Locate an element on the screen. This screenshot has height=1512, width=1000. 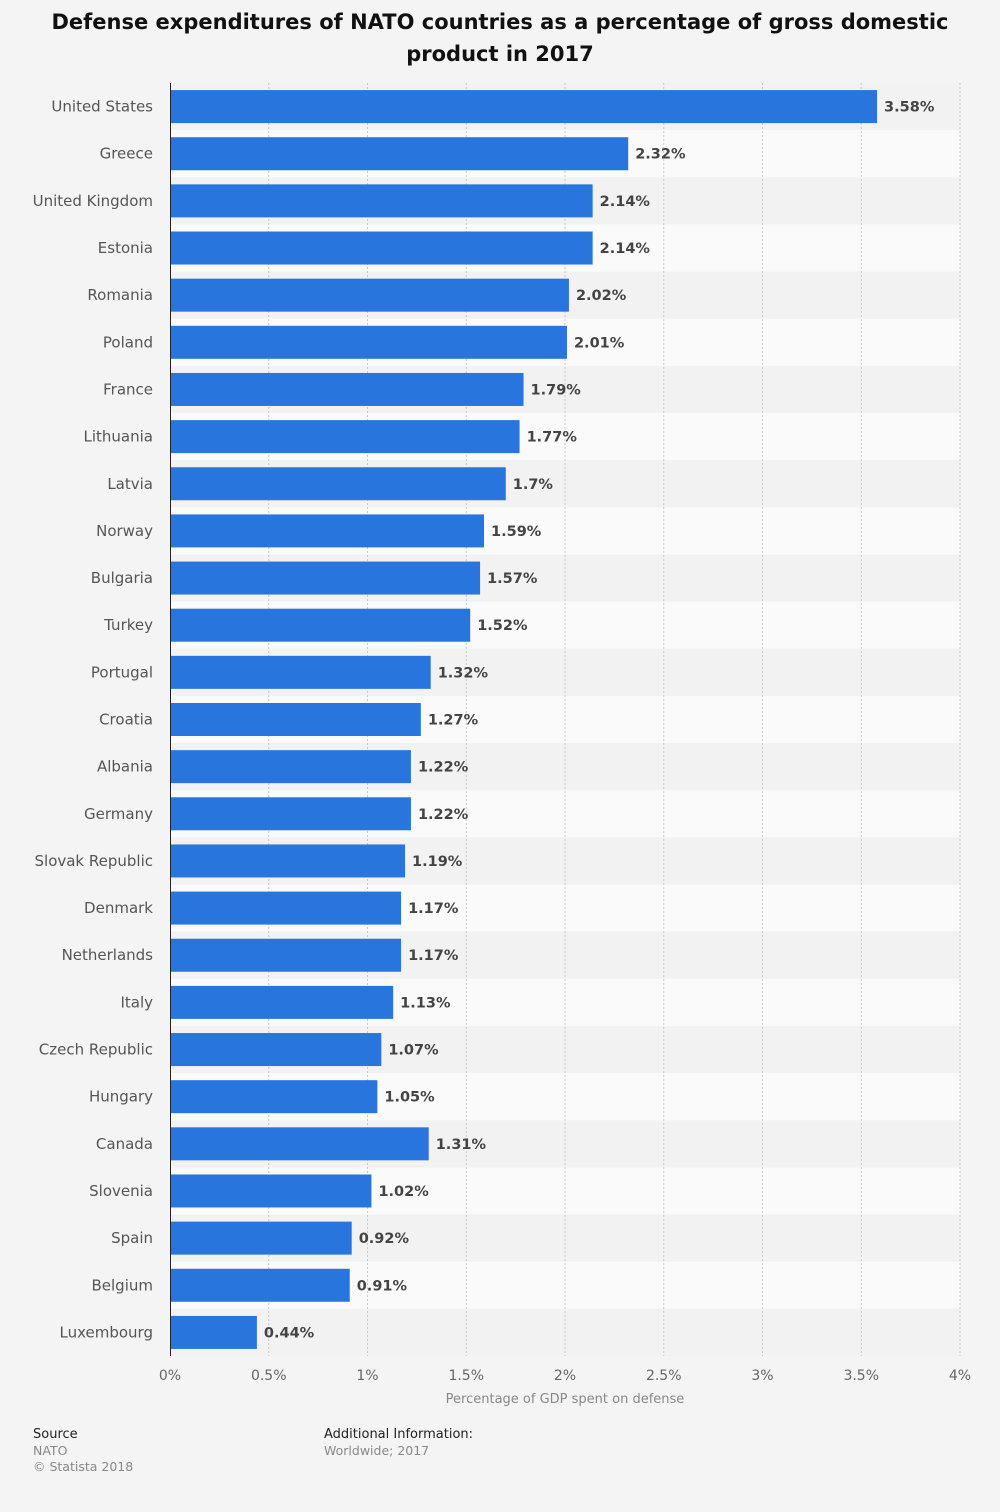
value-label: 2.02% is located at coordinates (601, 296).